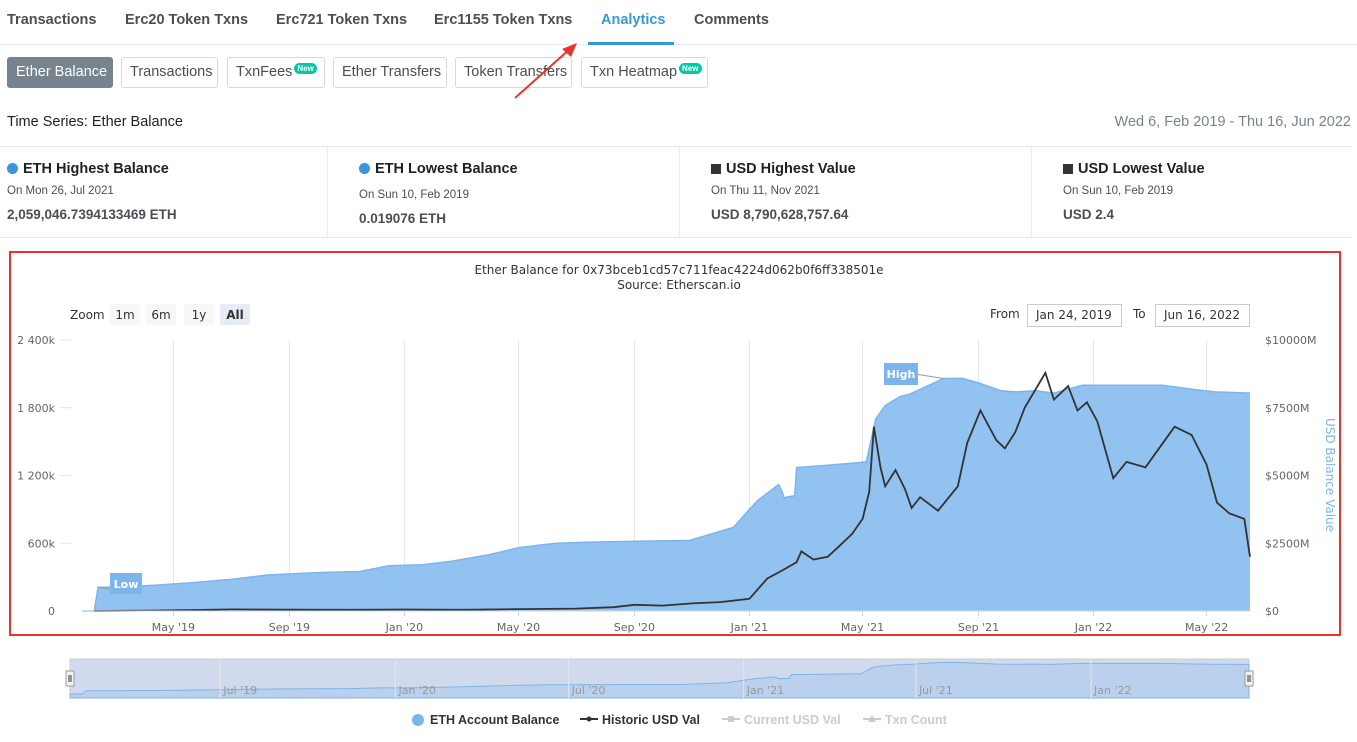  Describe the element at coordinates (126, 584) in the screenshot. I see `flag-low-label: Low` at that location.